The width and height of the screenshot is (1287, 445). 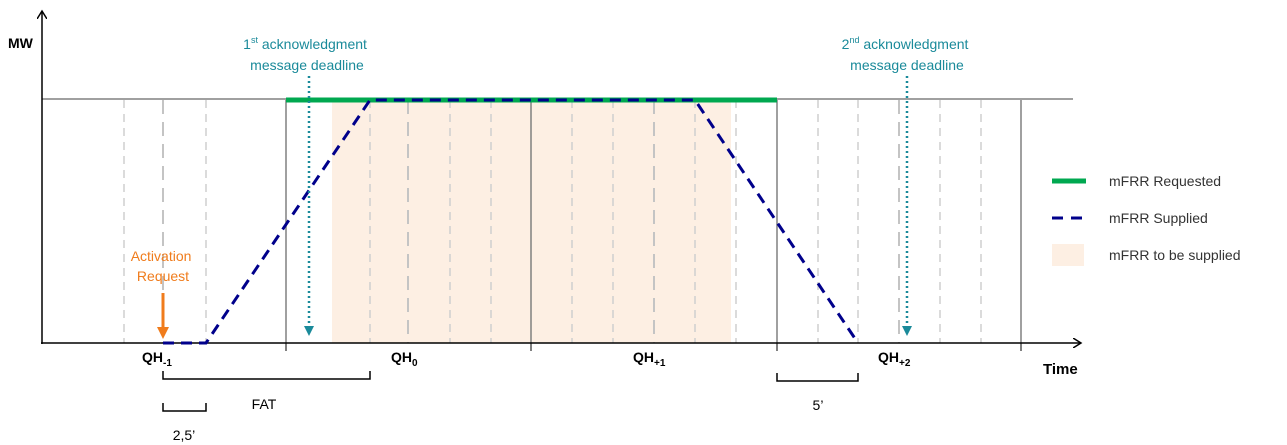 I want to click on x-axis-ticks, so click(x=653, y=347).